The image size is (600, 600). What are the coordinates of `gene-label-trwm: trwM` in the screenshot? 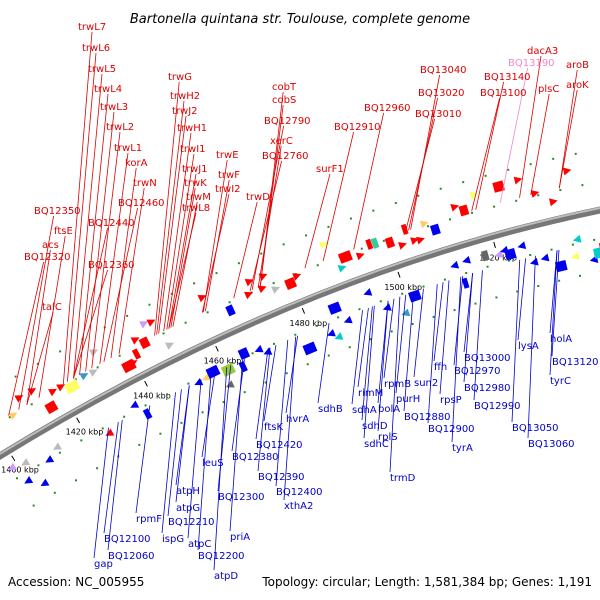 It's located at (198, 197).